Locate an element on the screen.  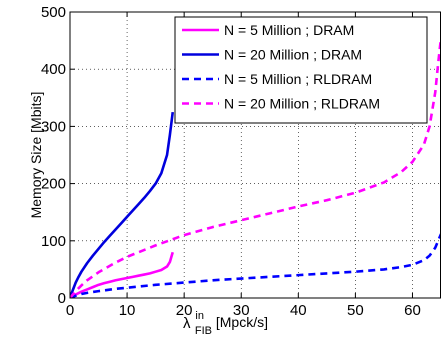
x-tick-label: 30 is located at coordinates (241, 310).